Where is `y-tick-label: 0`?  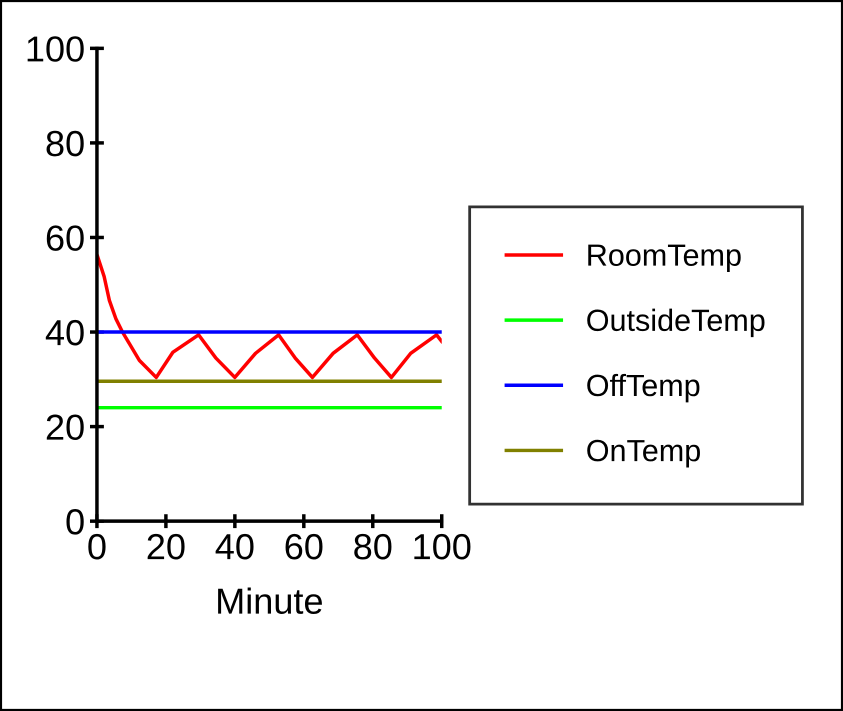 y-tick-label: 0 is located at coordinates (75, 522).